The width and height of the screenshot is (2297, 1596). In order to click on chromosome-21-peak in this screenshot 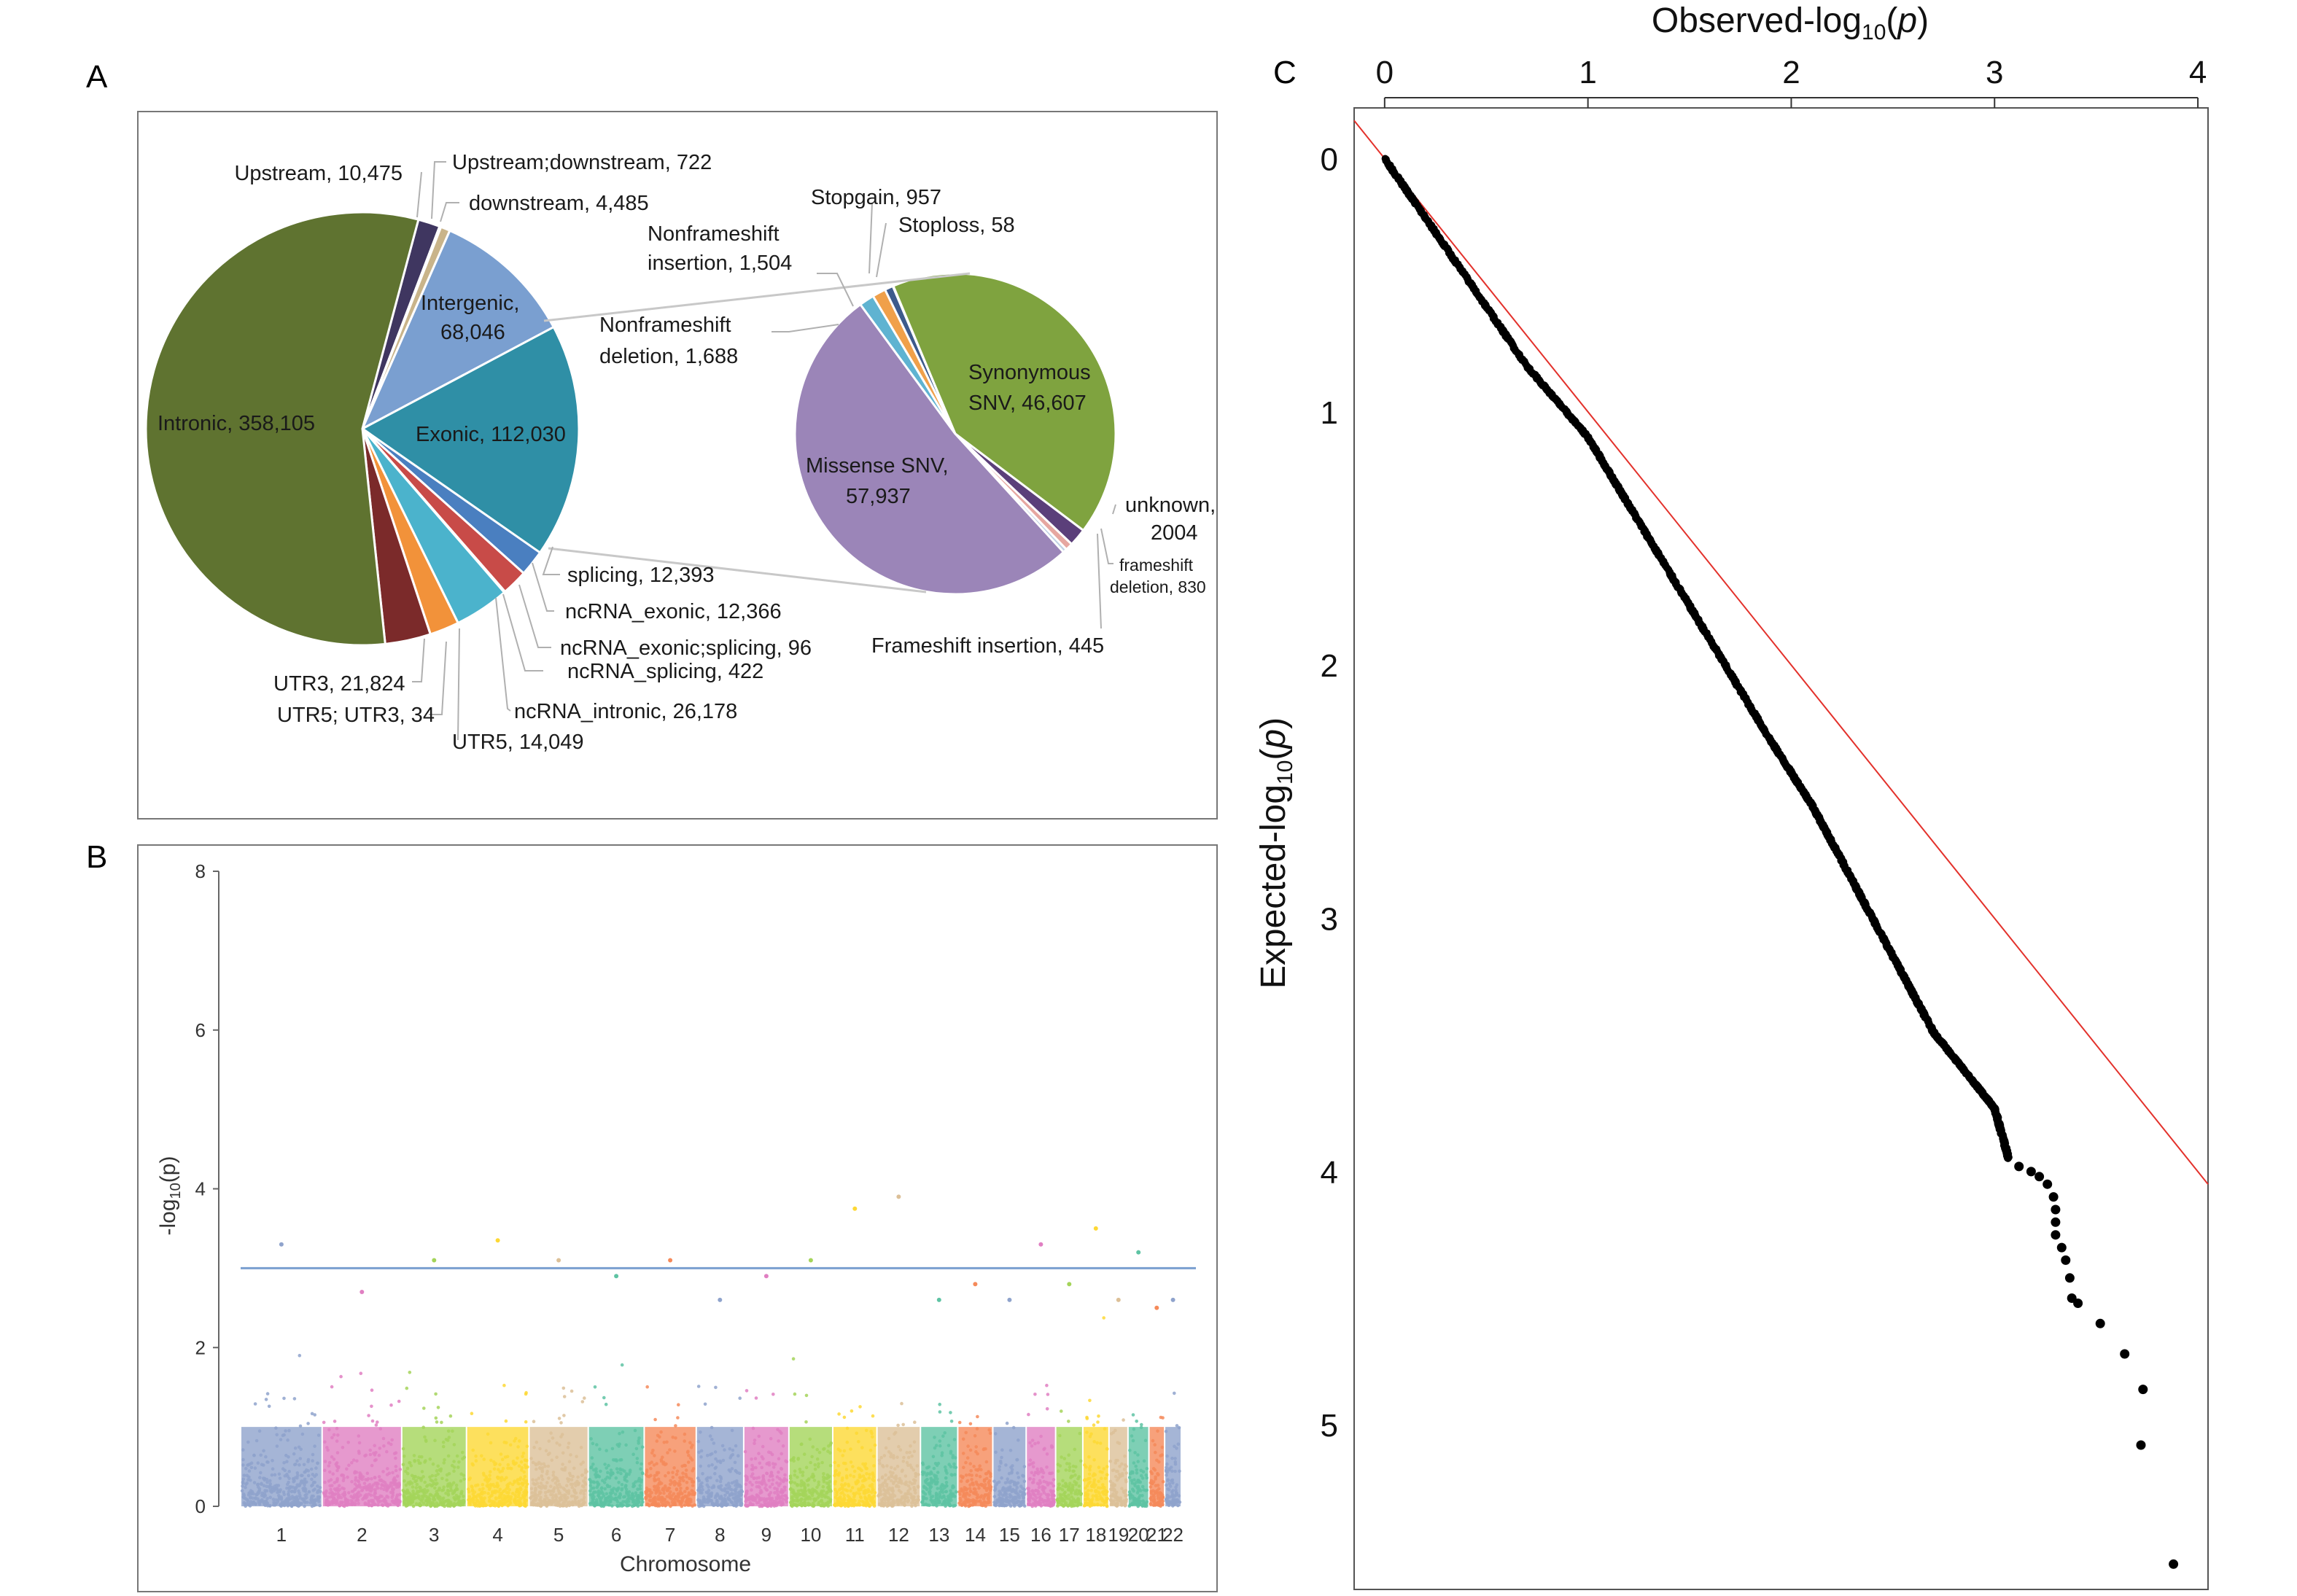, I will do `click(1156, 1307)`.